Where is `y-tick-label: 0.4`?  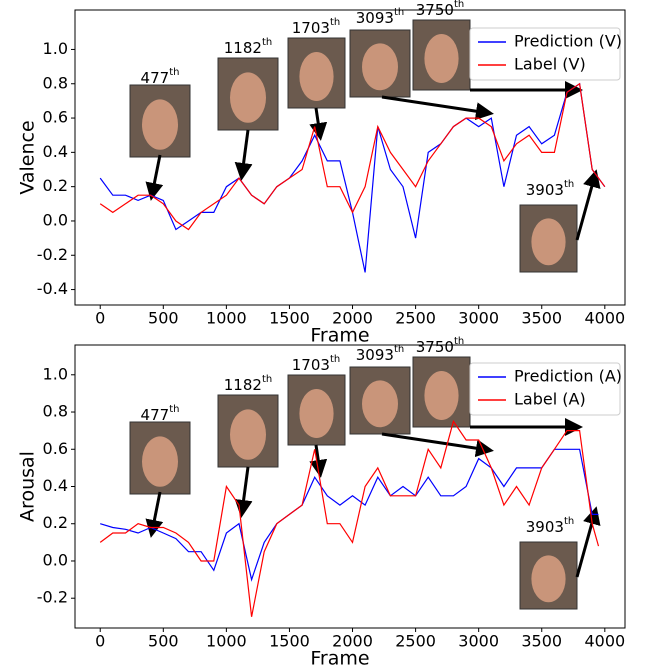 y-tick-label: 0.4 is located at coordinates (55, 485).